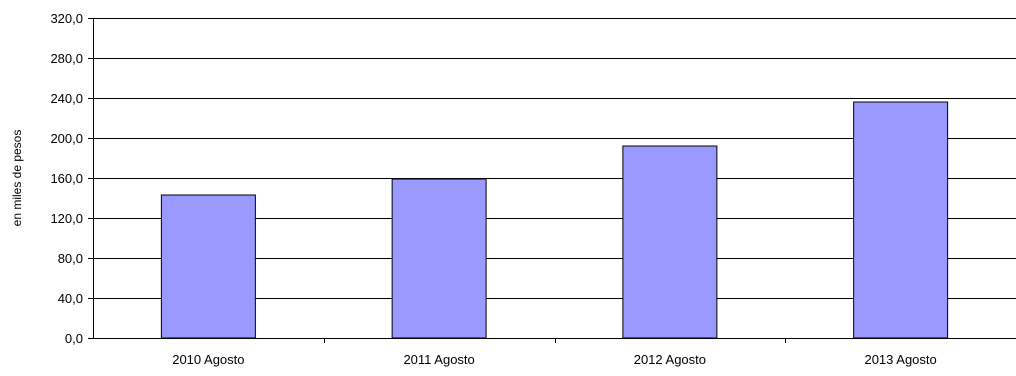 The width and height of the screenshot is (1016, 376). What do you see at coordinates (70, 298) in the screenshot?
I see `y-tick-label: 40,0` at bounding box center [70, 298].